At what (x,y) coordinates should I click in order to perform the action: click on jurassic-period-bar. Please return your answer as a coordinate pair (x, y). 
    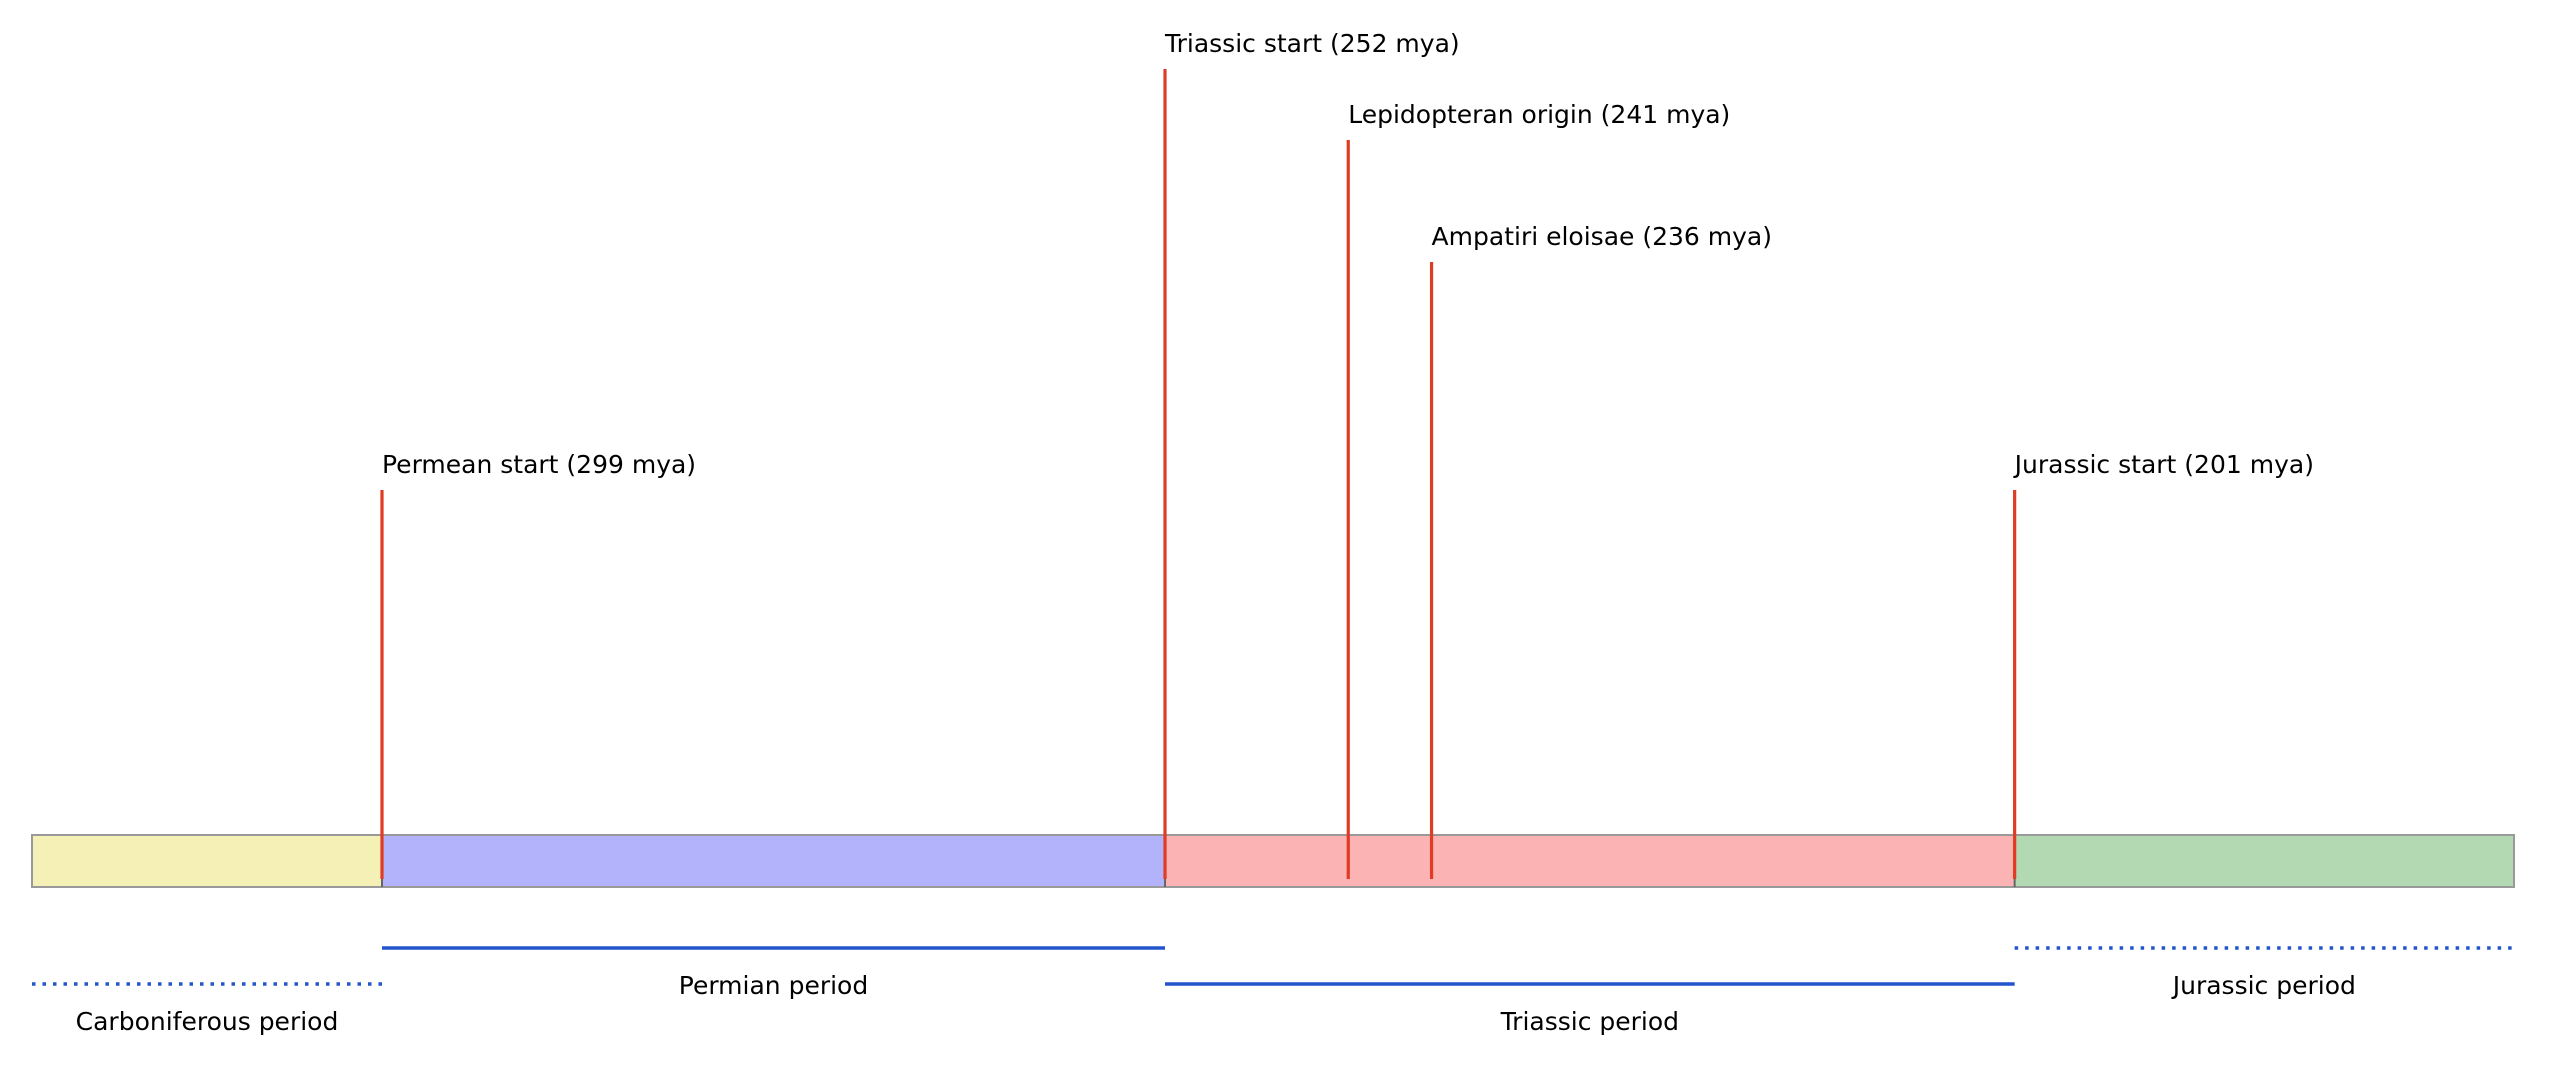
    Looking at the image, I should click on (2264, 861).